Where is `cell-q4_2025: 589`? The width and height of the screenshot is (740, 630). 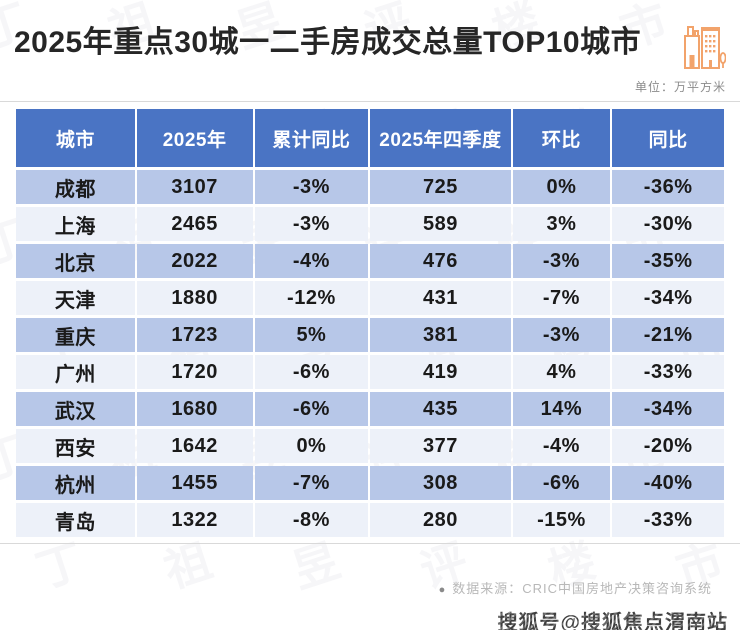 cell-q4_2025: 589 is located at coordinates (440, 224).